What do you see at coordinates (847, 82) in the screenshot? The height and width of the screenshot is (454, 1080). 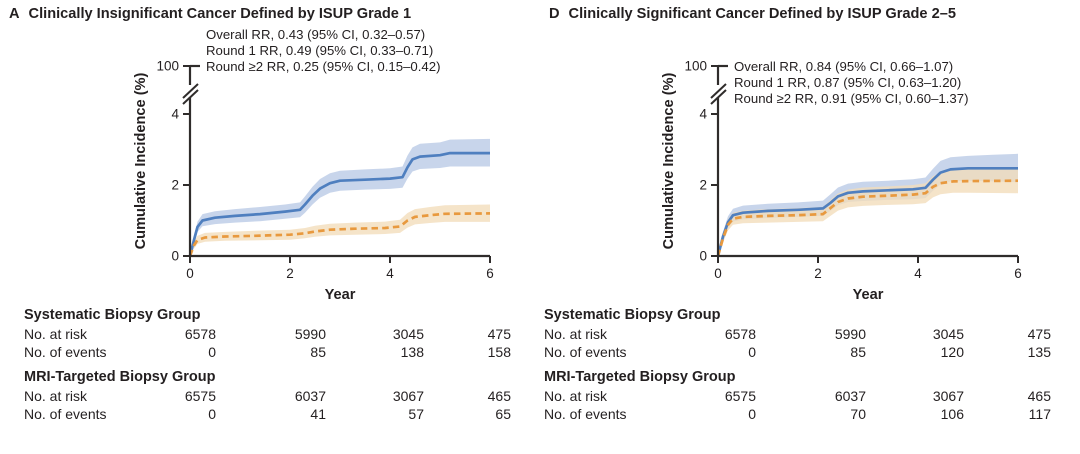 I see `rr-annotation-round-1: Round 1 RR, 0.87 (95% CI, 0.63–1.20)` at bounding box center [847, 82].